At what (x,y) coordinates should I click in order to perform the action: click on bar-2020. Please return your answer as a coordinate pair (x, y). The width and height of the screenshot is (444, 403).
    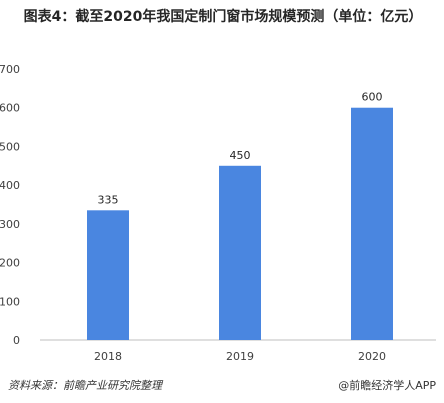
    Looking at the image, I should click on (372, 223).